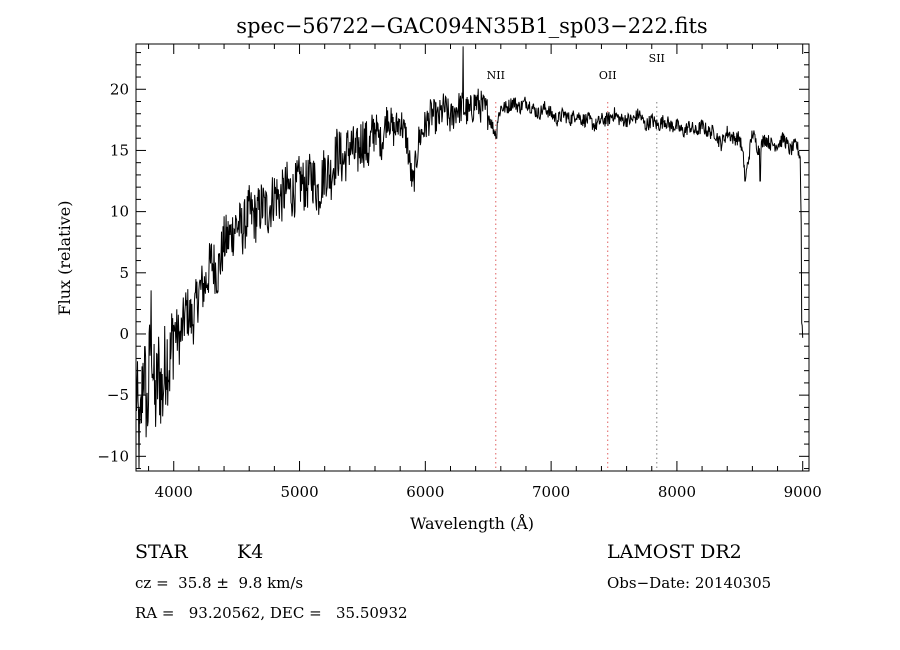  Describe the element at coordinates (119, 89) in the screenshot. I see `y-tick-label: 20` at that location.